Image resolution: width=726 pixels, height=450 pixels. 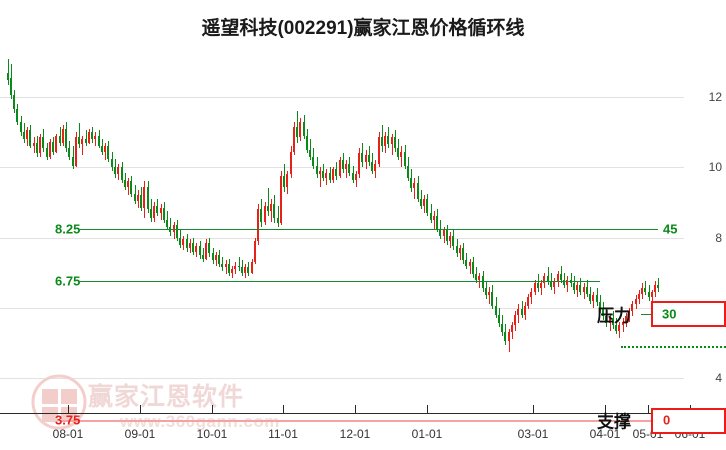 What do you see at coordinates (166, 397) in the screenshot?
I see `watermark-brand: 赢家江恩软件` at bounding box center [166, 397].